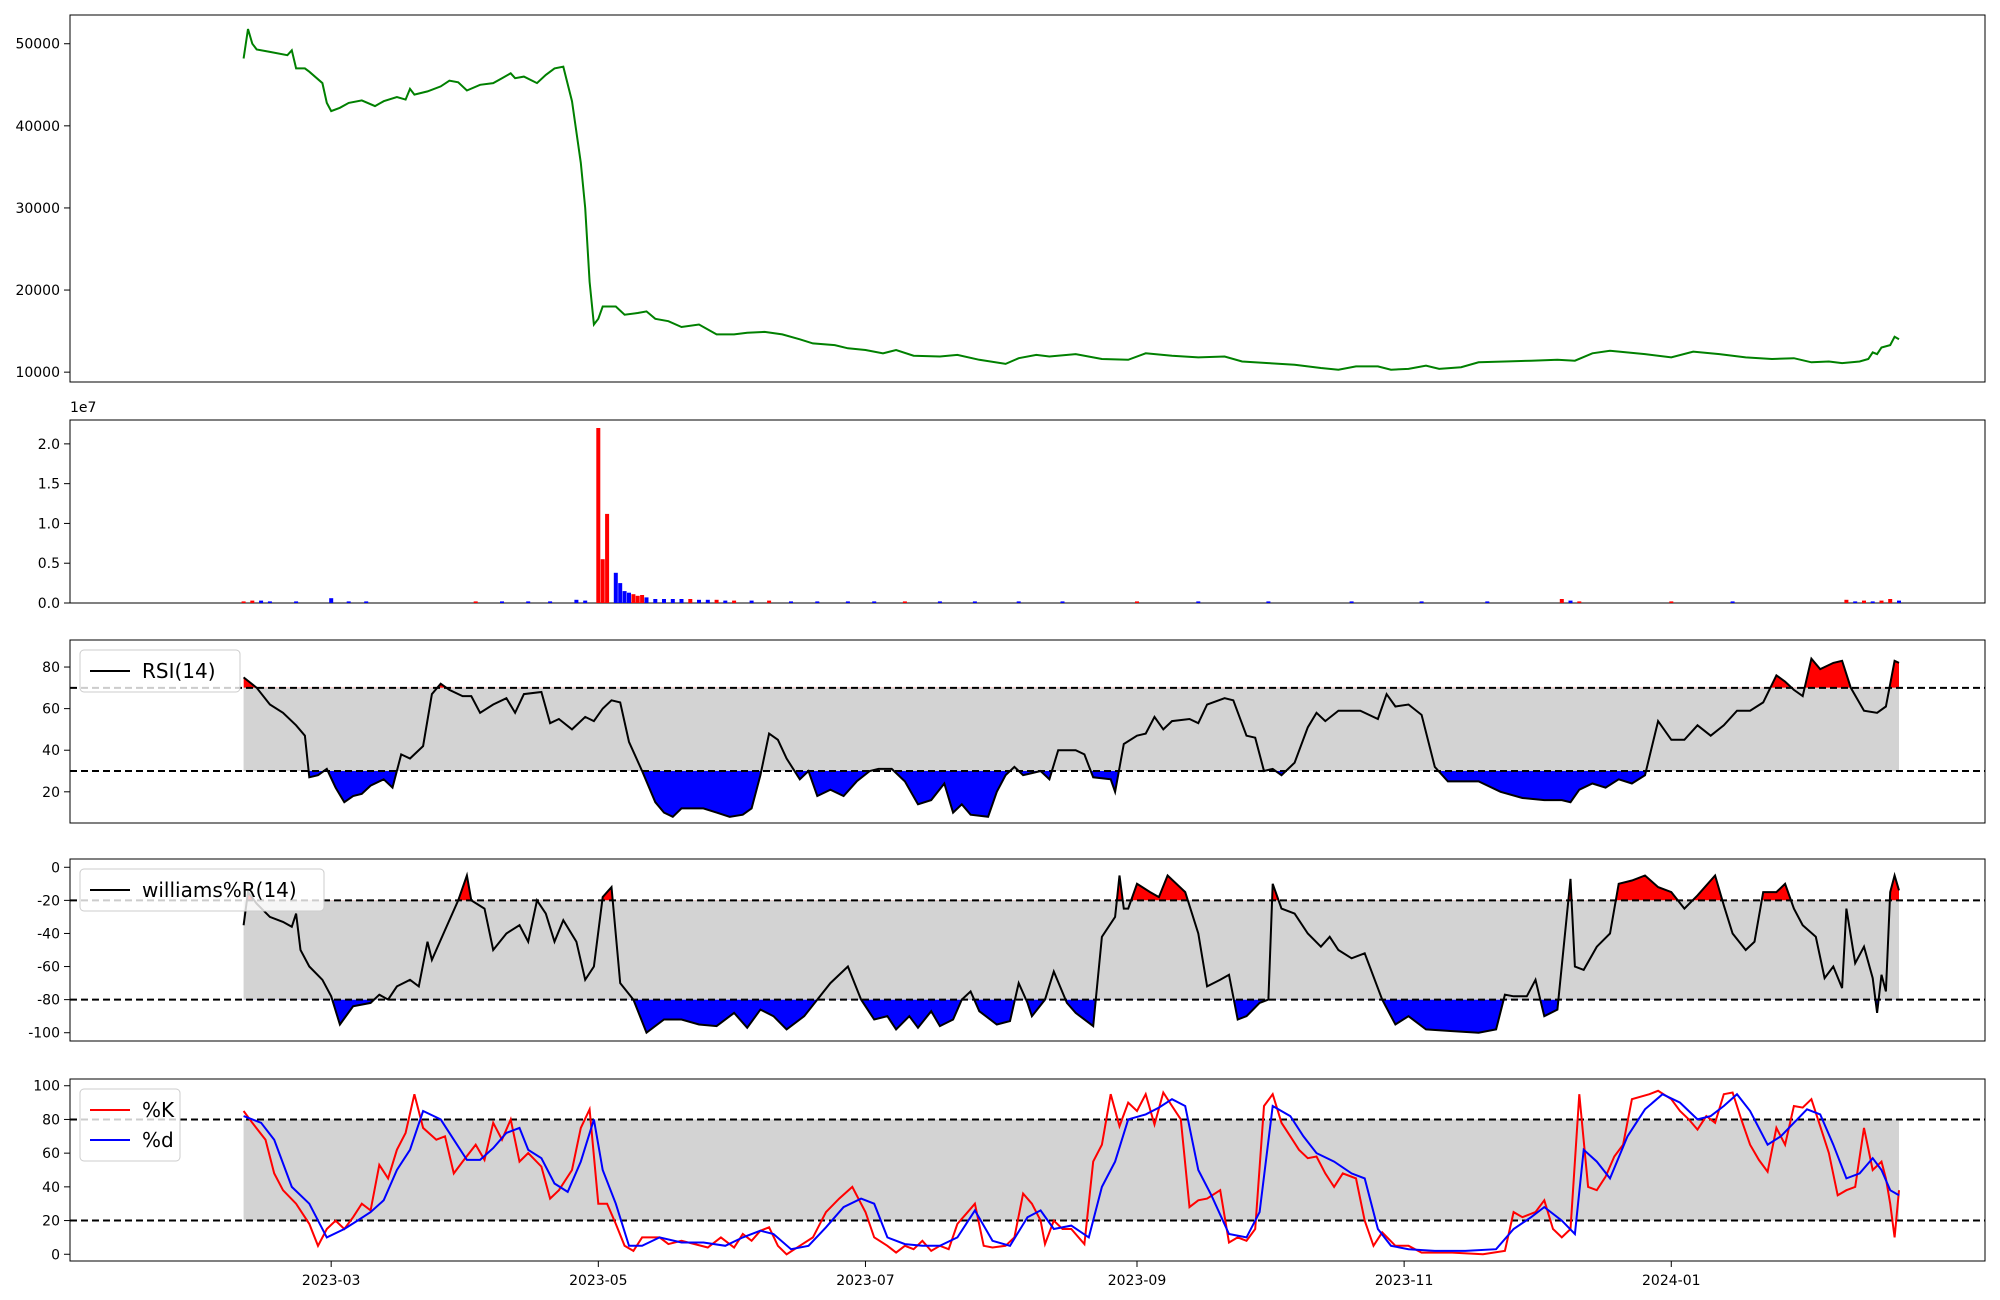 Image resolution: width=2000 pixels, height=1300 pixels. Describe the element at coordinates (48, 1001) in the screenshot. I see `y-tick-label: -80` at that location.